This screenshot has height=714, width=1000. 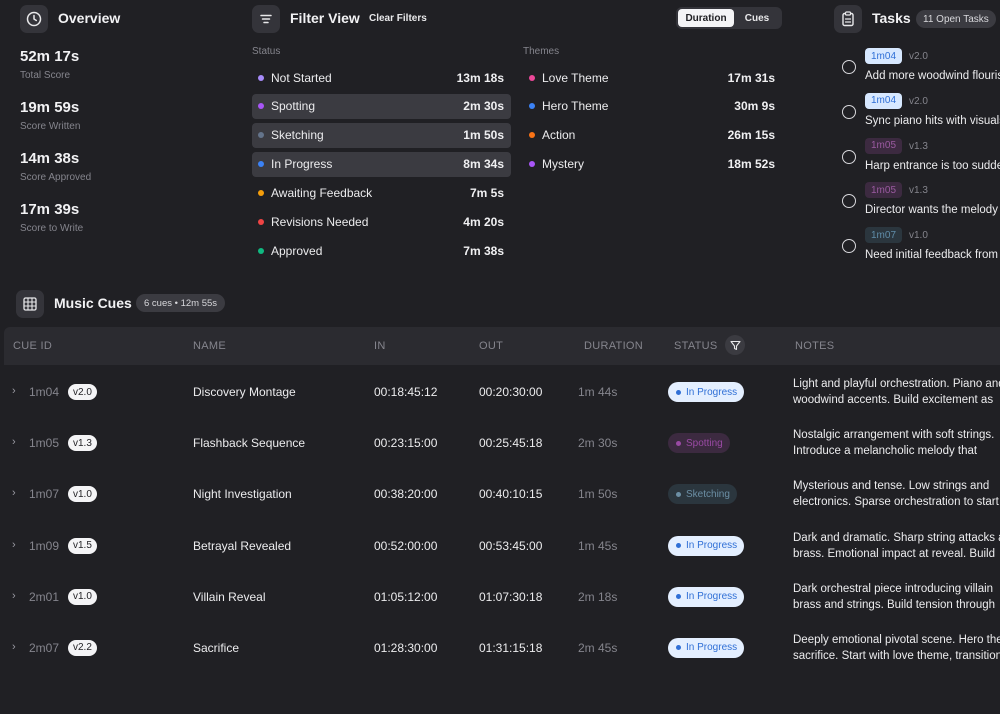 I want to click on stat-score-written: 19m 59s Score Written, so click(x=125, y=124).